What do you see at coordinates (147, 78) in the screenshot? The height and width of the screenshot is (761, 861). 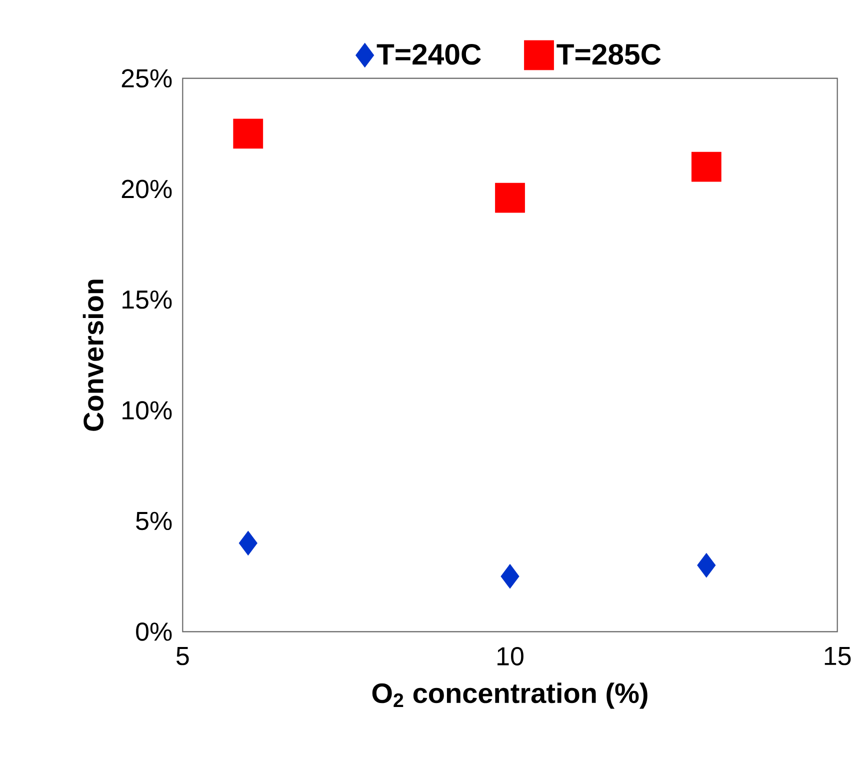 I see `y-tick-label: 25%` at bounding box center [147, 78].